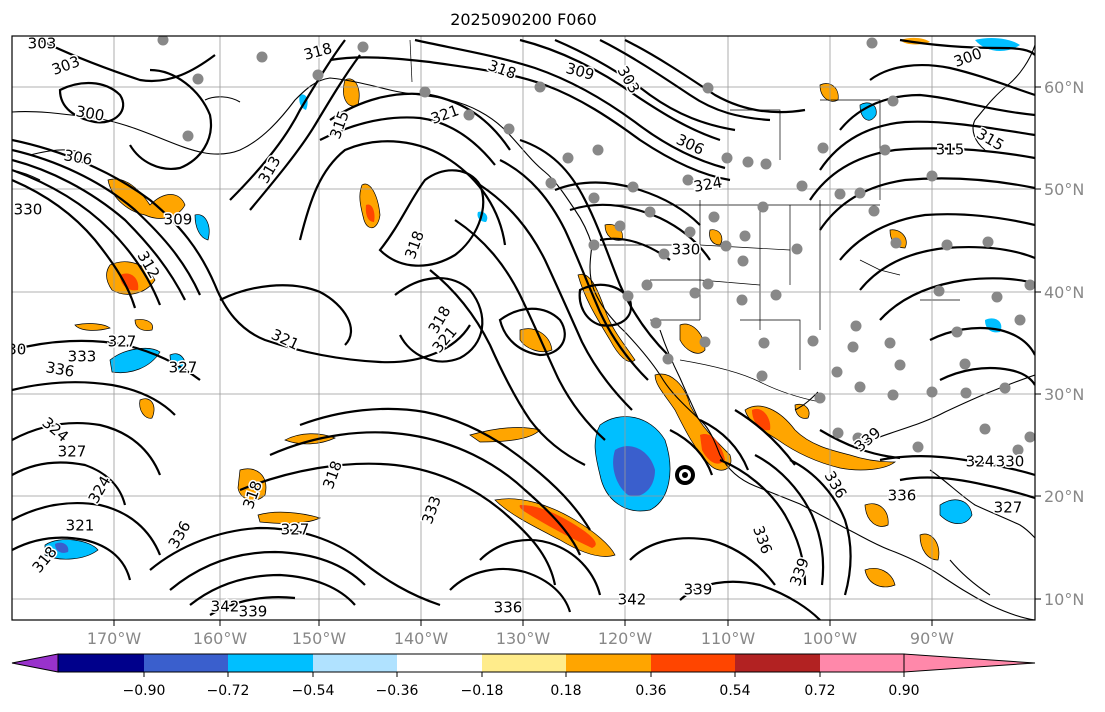 The height and width of the screenshot is (712, 1105). Describe the element at coordinates (1064, 496) in the screenshot. I see `lat-tick-label: 20°N` at that location.